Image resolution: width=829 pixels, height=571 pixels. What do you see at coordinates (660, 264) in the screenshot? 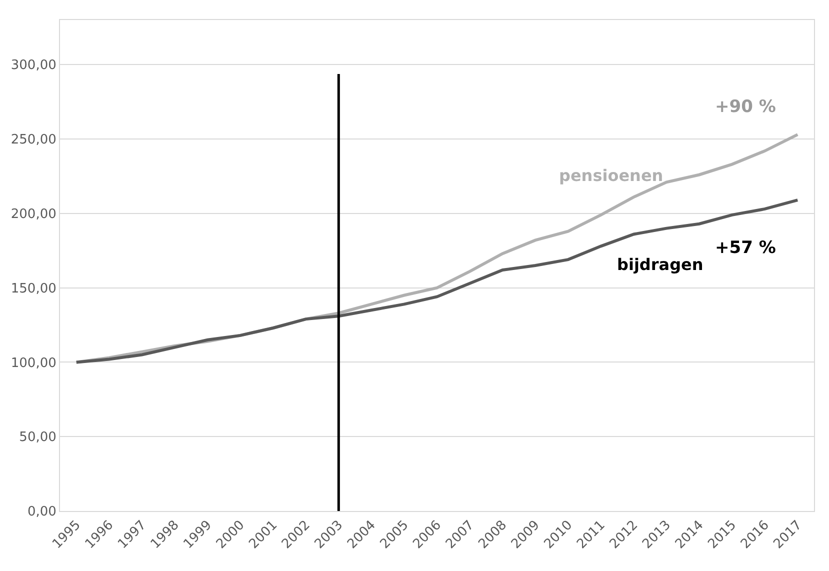
I see `series-label: bijdragen` at bounding box center [660, 264].